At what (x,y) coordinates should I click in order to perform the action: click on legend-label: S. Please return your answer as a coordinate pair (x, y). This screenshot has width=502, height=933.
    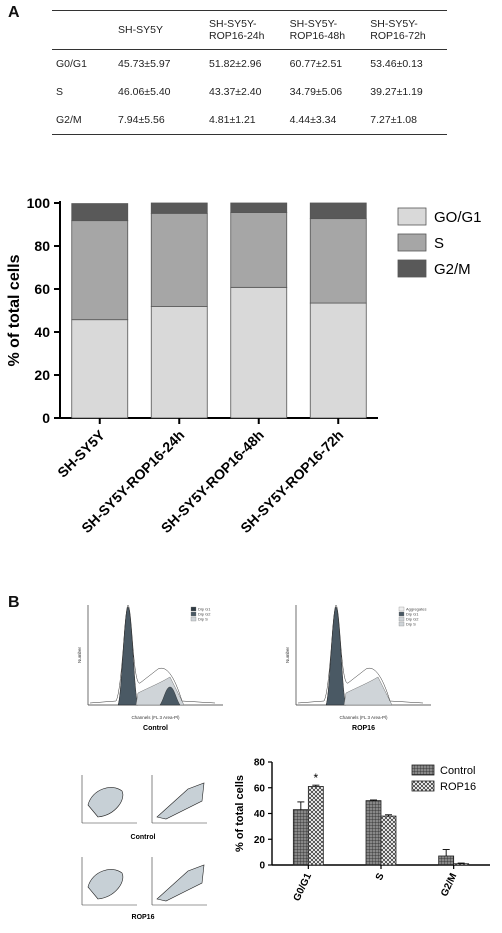
    Looking at the image, I should click on (439, 243).